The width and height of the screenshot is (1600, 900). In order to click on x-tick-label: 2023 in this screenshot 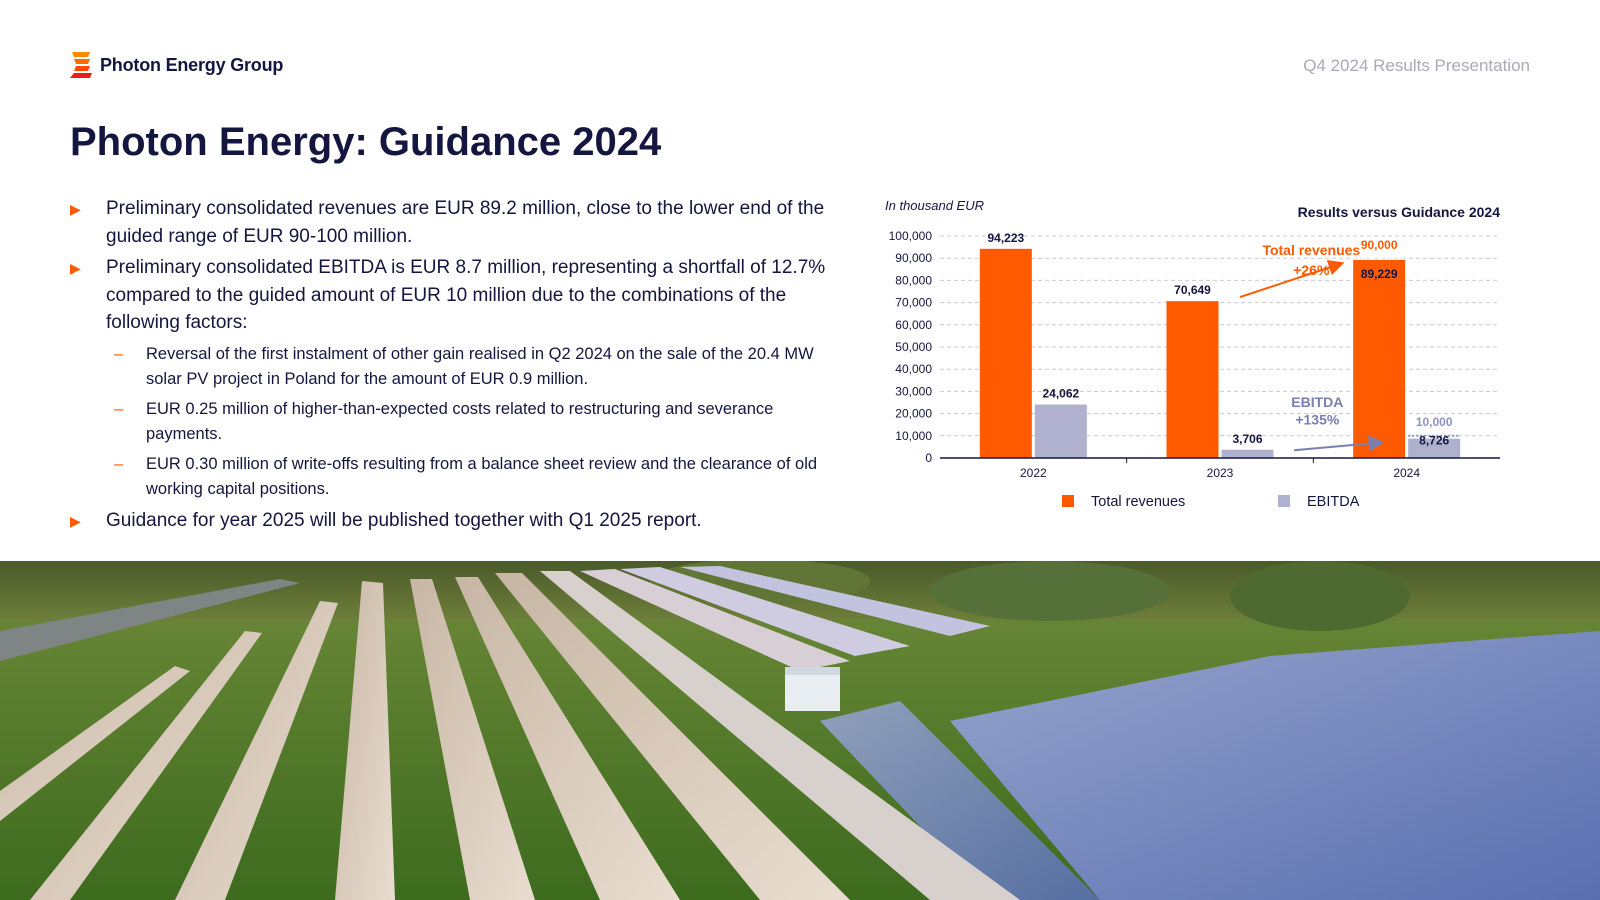, I will do `click(1220, 473)`.